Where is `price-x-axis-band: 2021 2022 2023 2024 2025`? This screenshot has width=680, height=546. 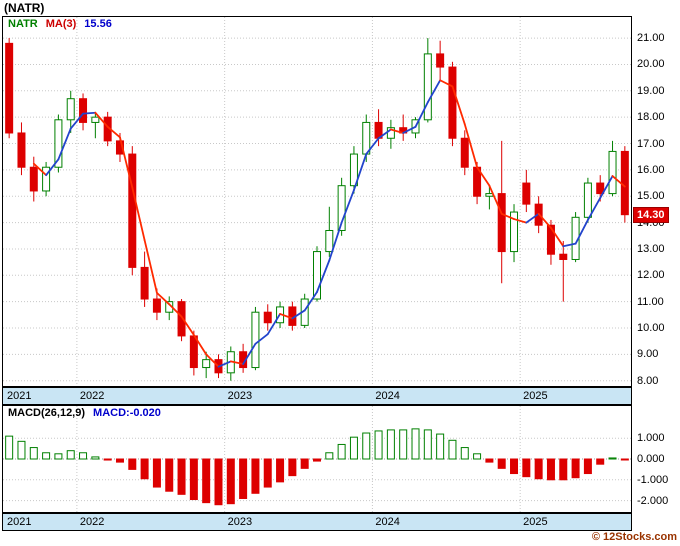
price-x-axis-band: 2021 2022 2023 2024 2025 is located at coordinates (317, 396).